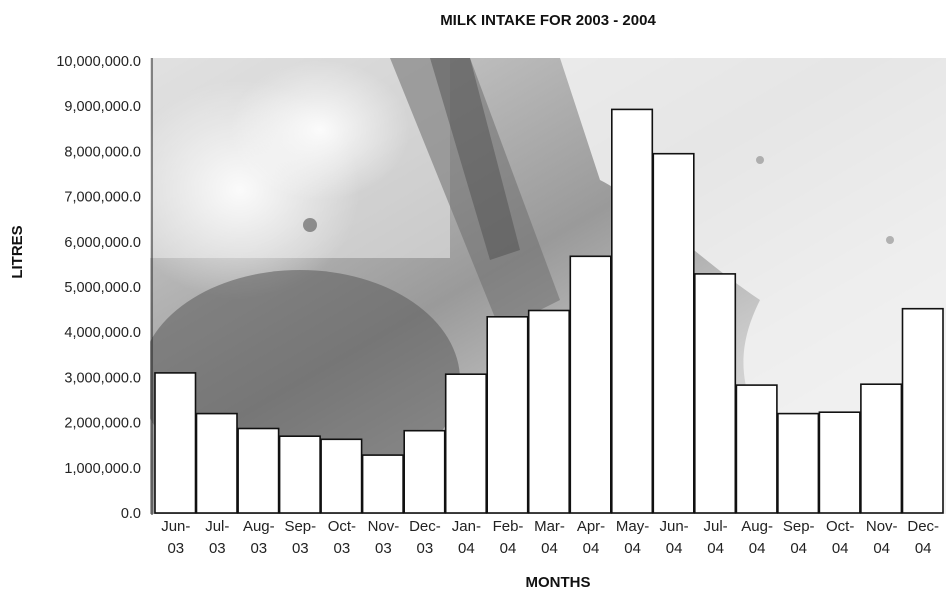  What do you see at coordinates (591, 526) in the screenshot?
I see `x-tick-label: Apr-` at bounding box center [591, 526].